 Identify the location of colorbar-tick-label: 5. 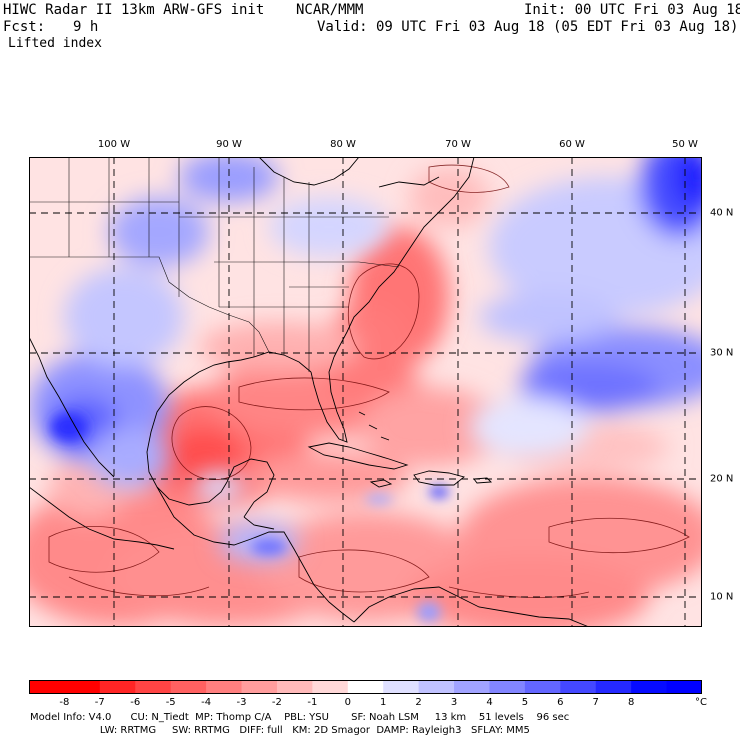
(525, 702).